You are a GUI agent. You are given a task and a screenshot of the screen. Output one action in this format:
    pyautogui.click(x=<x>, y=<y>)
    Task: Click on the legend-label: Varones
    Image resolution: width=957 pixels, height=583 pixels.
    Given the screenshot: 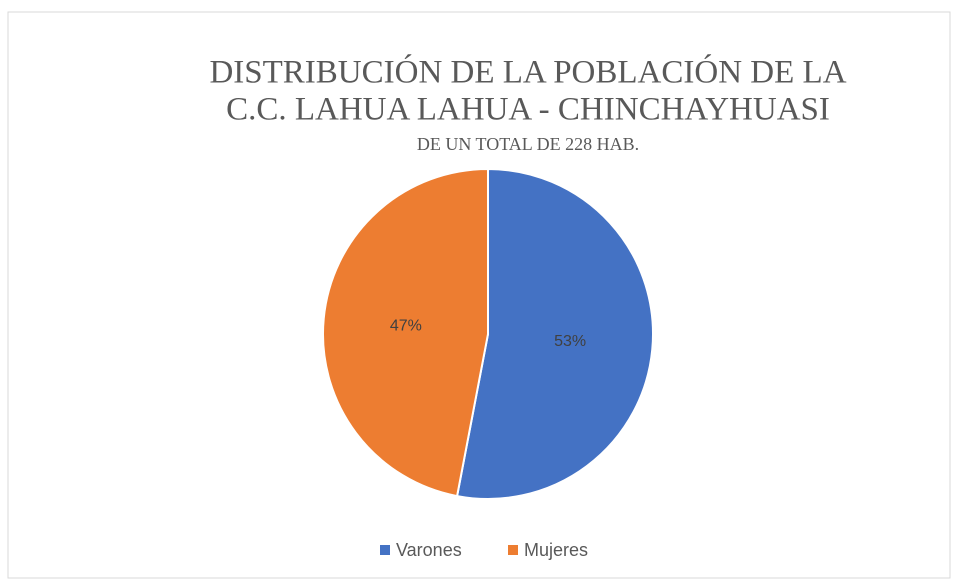 What is the action you would take?
    pyautogui.click(x=429, y=550)
    